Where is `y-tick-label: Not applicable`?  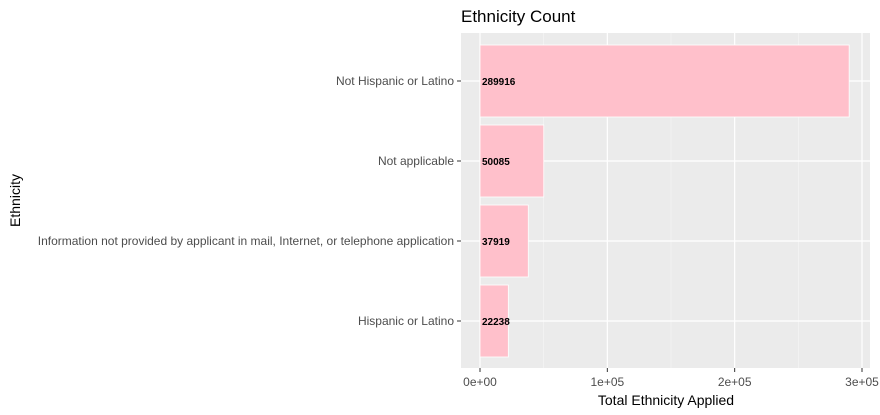 y-tick-label: Not applicable is located at coordinates (416, 161).